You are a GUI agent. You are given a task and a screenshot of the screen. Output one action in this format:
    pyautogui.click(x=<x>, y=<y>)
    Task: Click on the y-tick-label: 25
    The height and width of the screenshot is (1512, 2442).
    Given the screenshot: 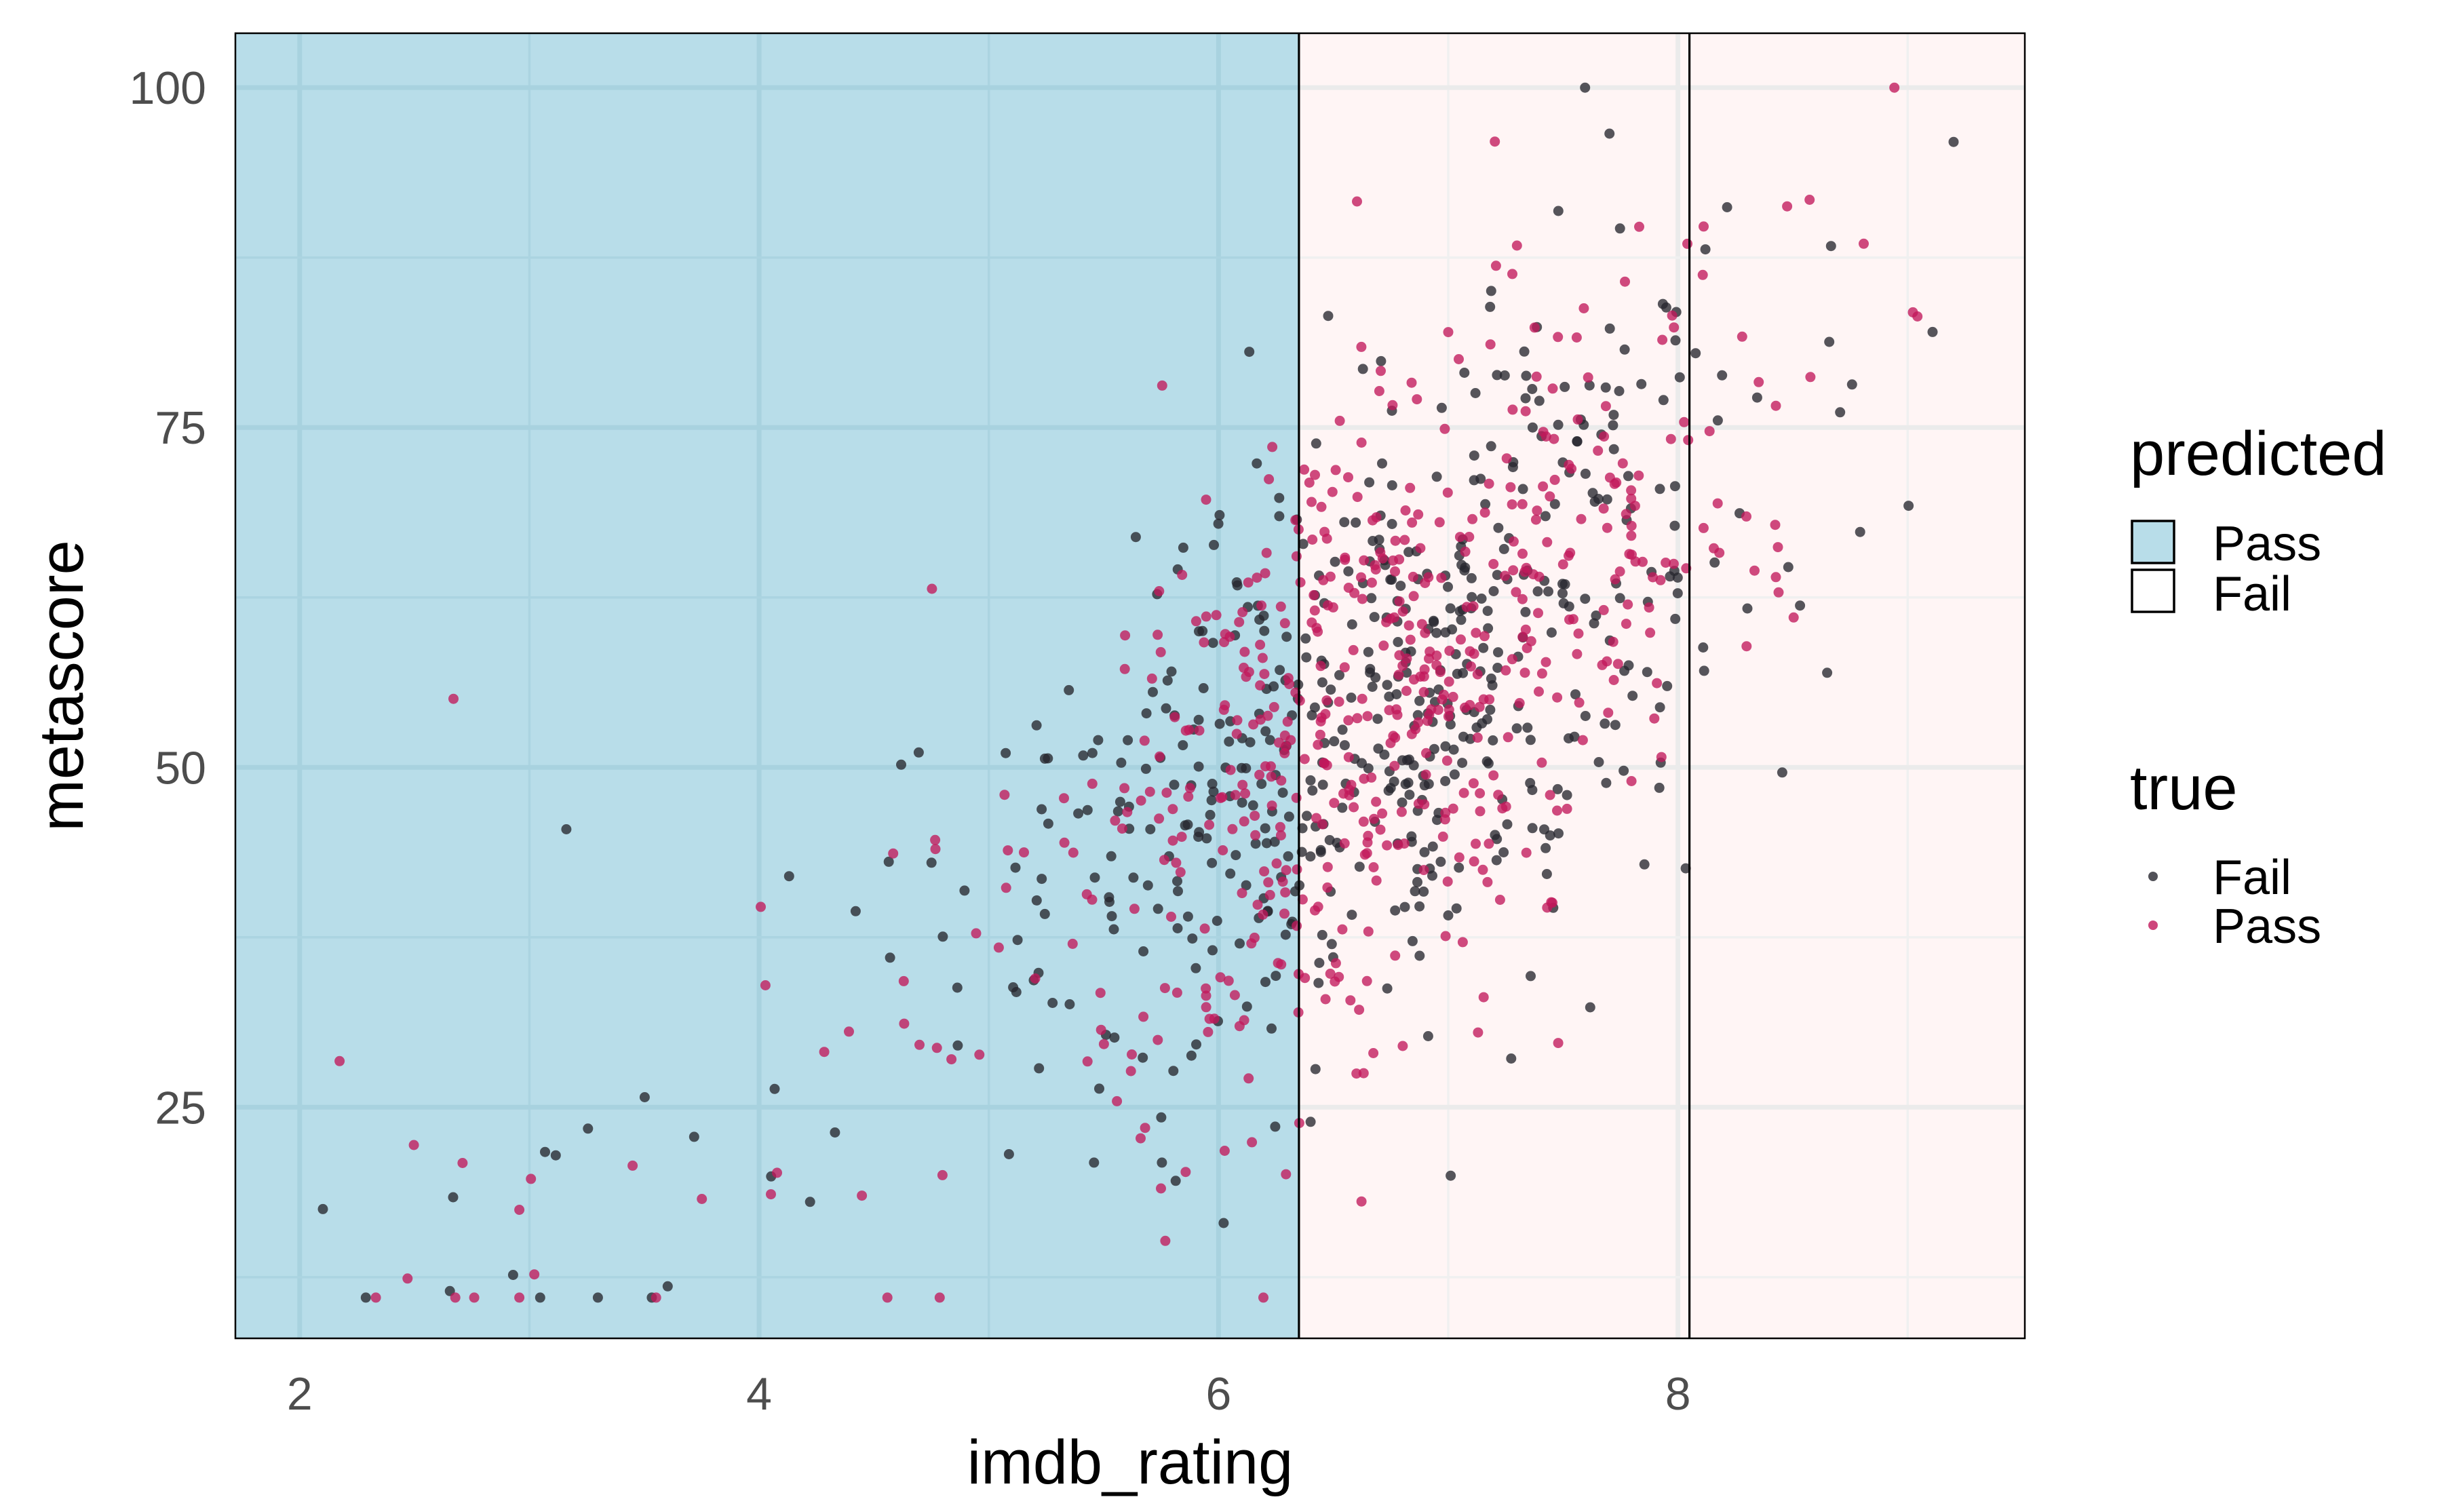 What is the action you would take?
    pyautogui.click(x=181, y=1108)
    